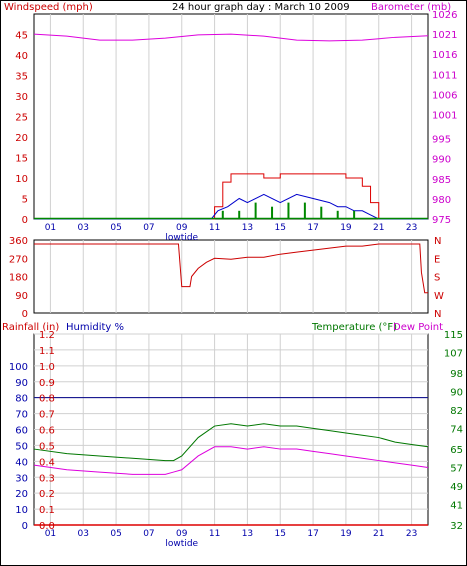 The height and width of the screenshot is (566, 467). I want to click on wind-xtick-label: 03, so click(83, 228).